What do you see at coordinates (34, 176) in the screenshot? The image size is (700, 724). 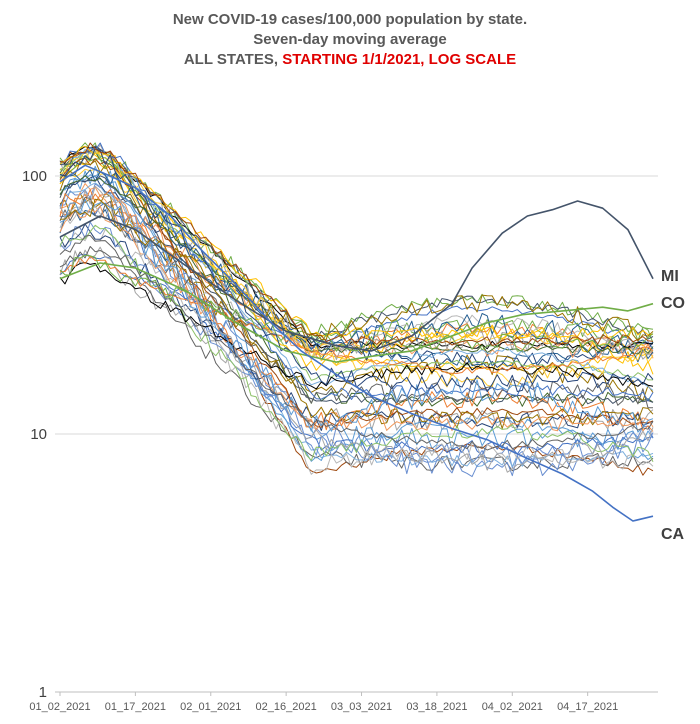 I see `y-tick-label: 100` at bounding box center [34, 176].